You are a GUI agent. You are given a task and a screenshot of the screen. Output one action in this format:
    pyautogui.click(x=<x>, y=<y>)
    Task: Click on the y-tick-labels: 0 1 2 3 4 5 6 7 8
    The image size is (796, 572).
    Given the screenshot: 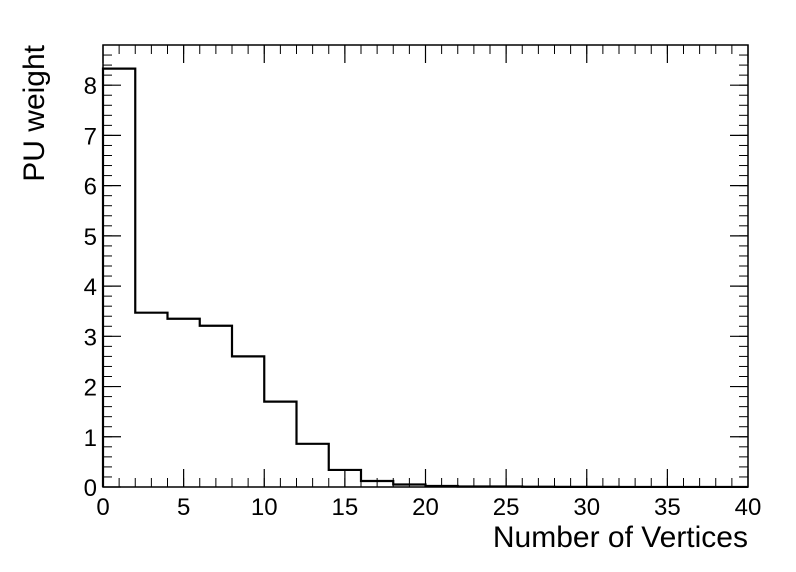 What is the action you would take?
    pyautogui.click(x=90, y=287)
    